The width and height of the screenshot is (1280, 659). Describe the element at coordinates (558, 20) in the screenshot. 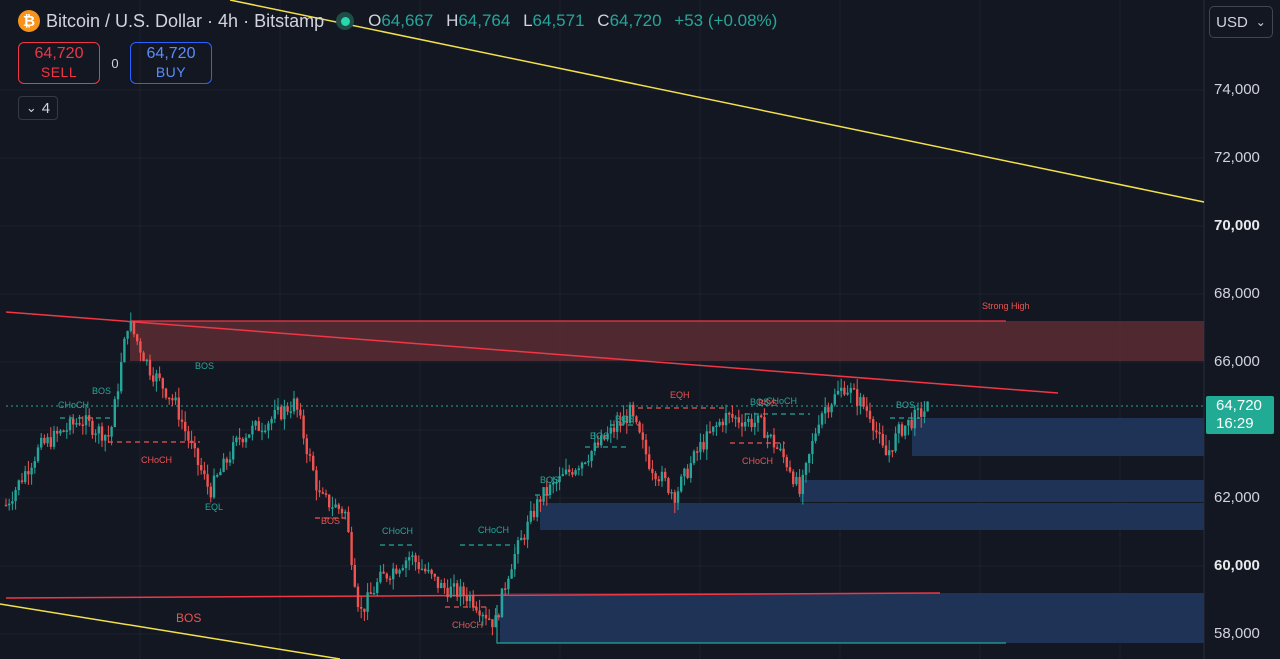

I see `low-value: 64,571` at that location.